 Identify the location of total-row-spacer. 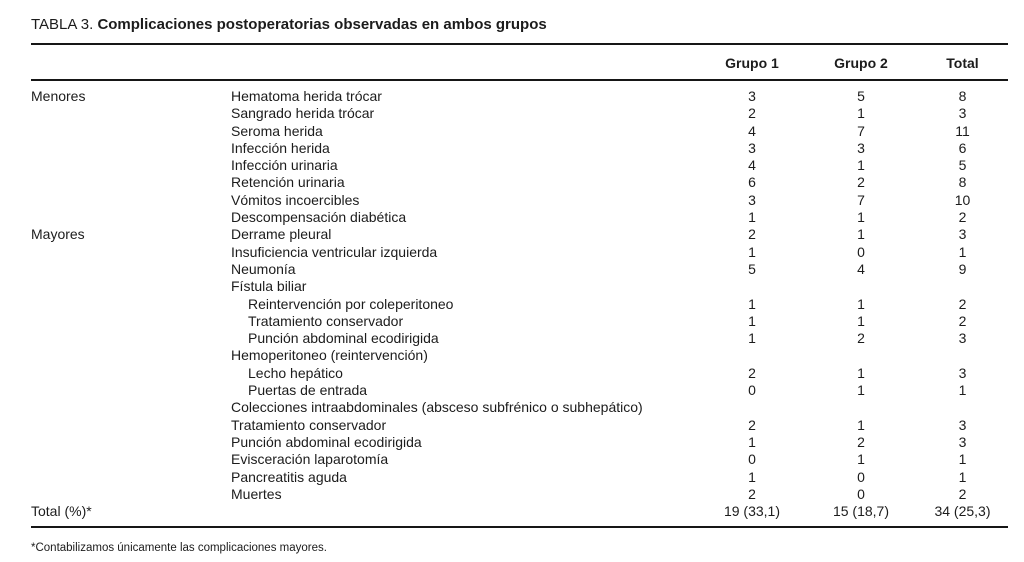
(465, 511).